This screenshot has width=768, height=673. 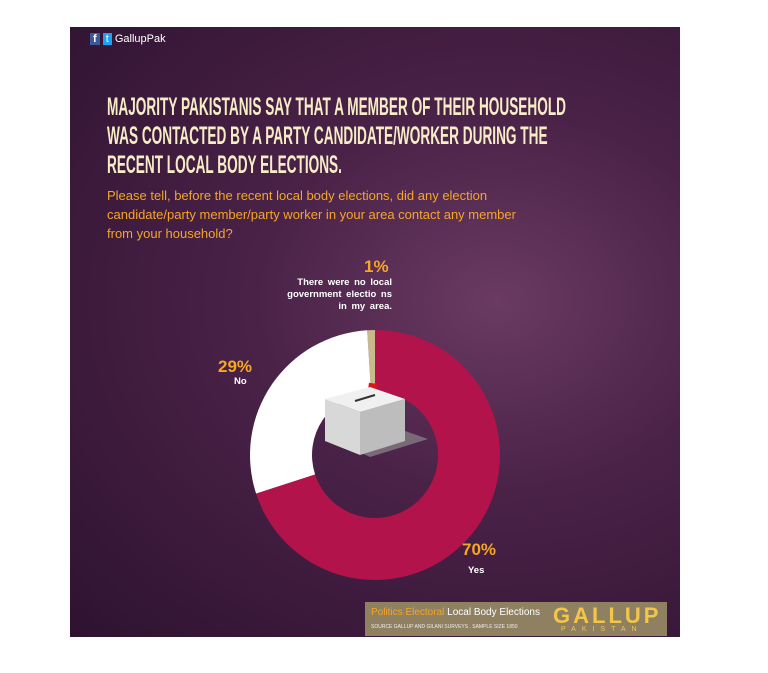 What do you see at coordinates (235, 366) in the screenshot?
I see `value-label: 29%` at bounding box center [235, 366].